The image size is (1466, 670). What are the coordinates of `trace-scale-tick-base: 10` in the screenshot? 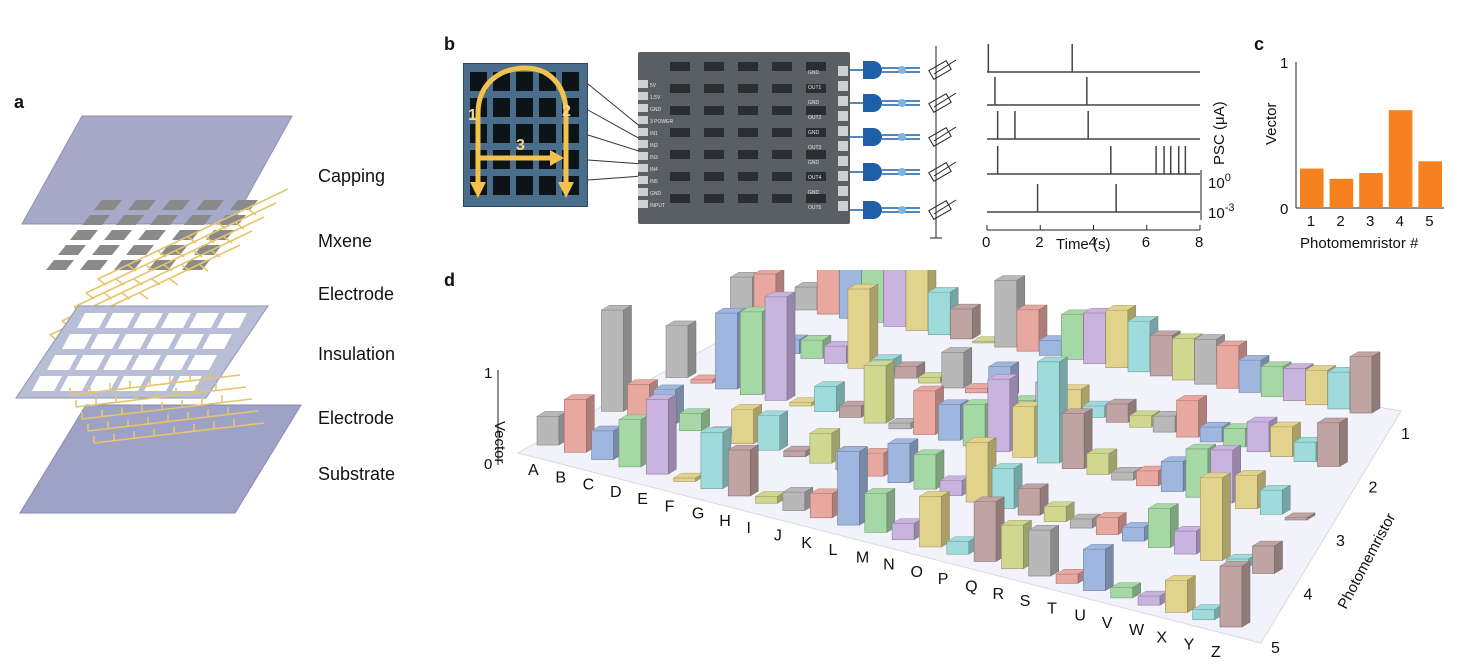 It's located at (1216, 183).